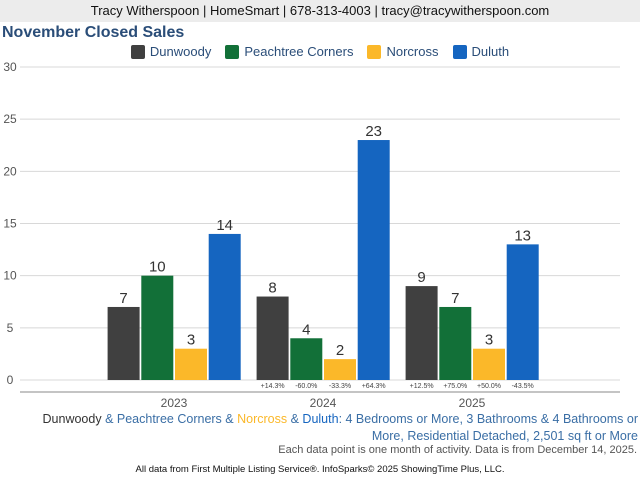  I want to click on criteria-series: Duluth, so click(320, 419).